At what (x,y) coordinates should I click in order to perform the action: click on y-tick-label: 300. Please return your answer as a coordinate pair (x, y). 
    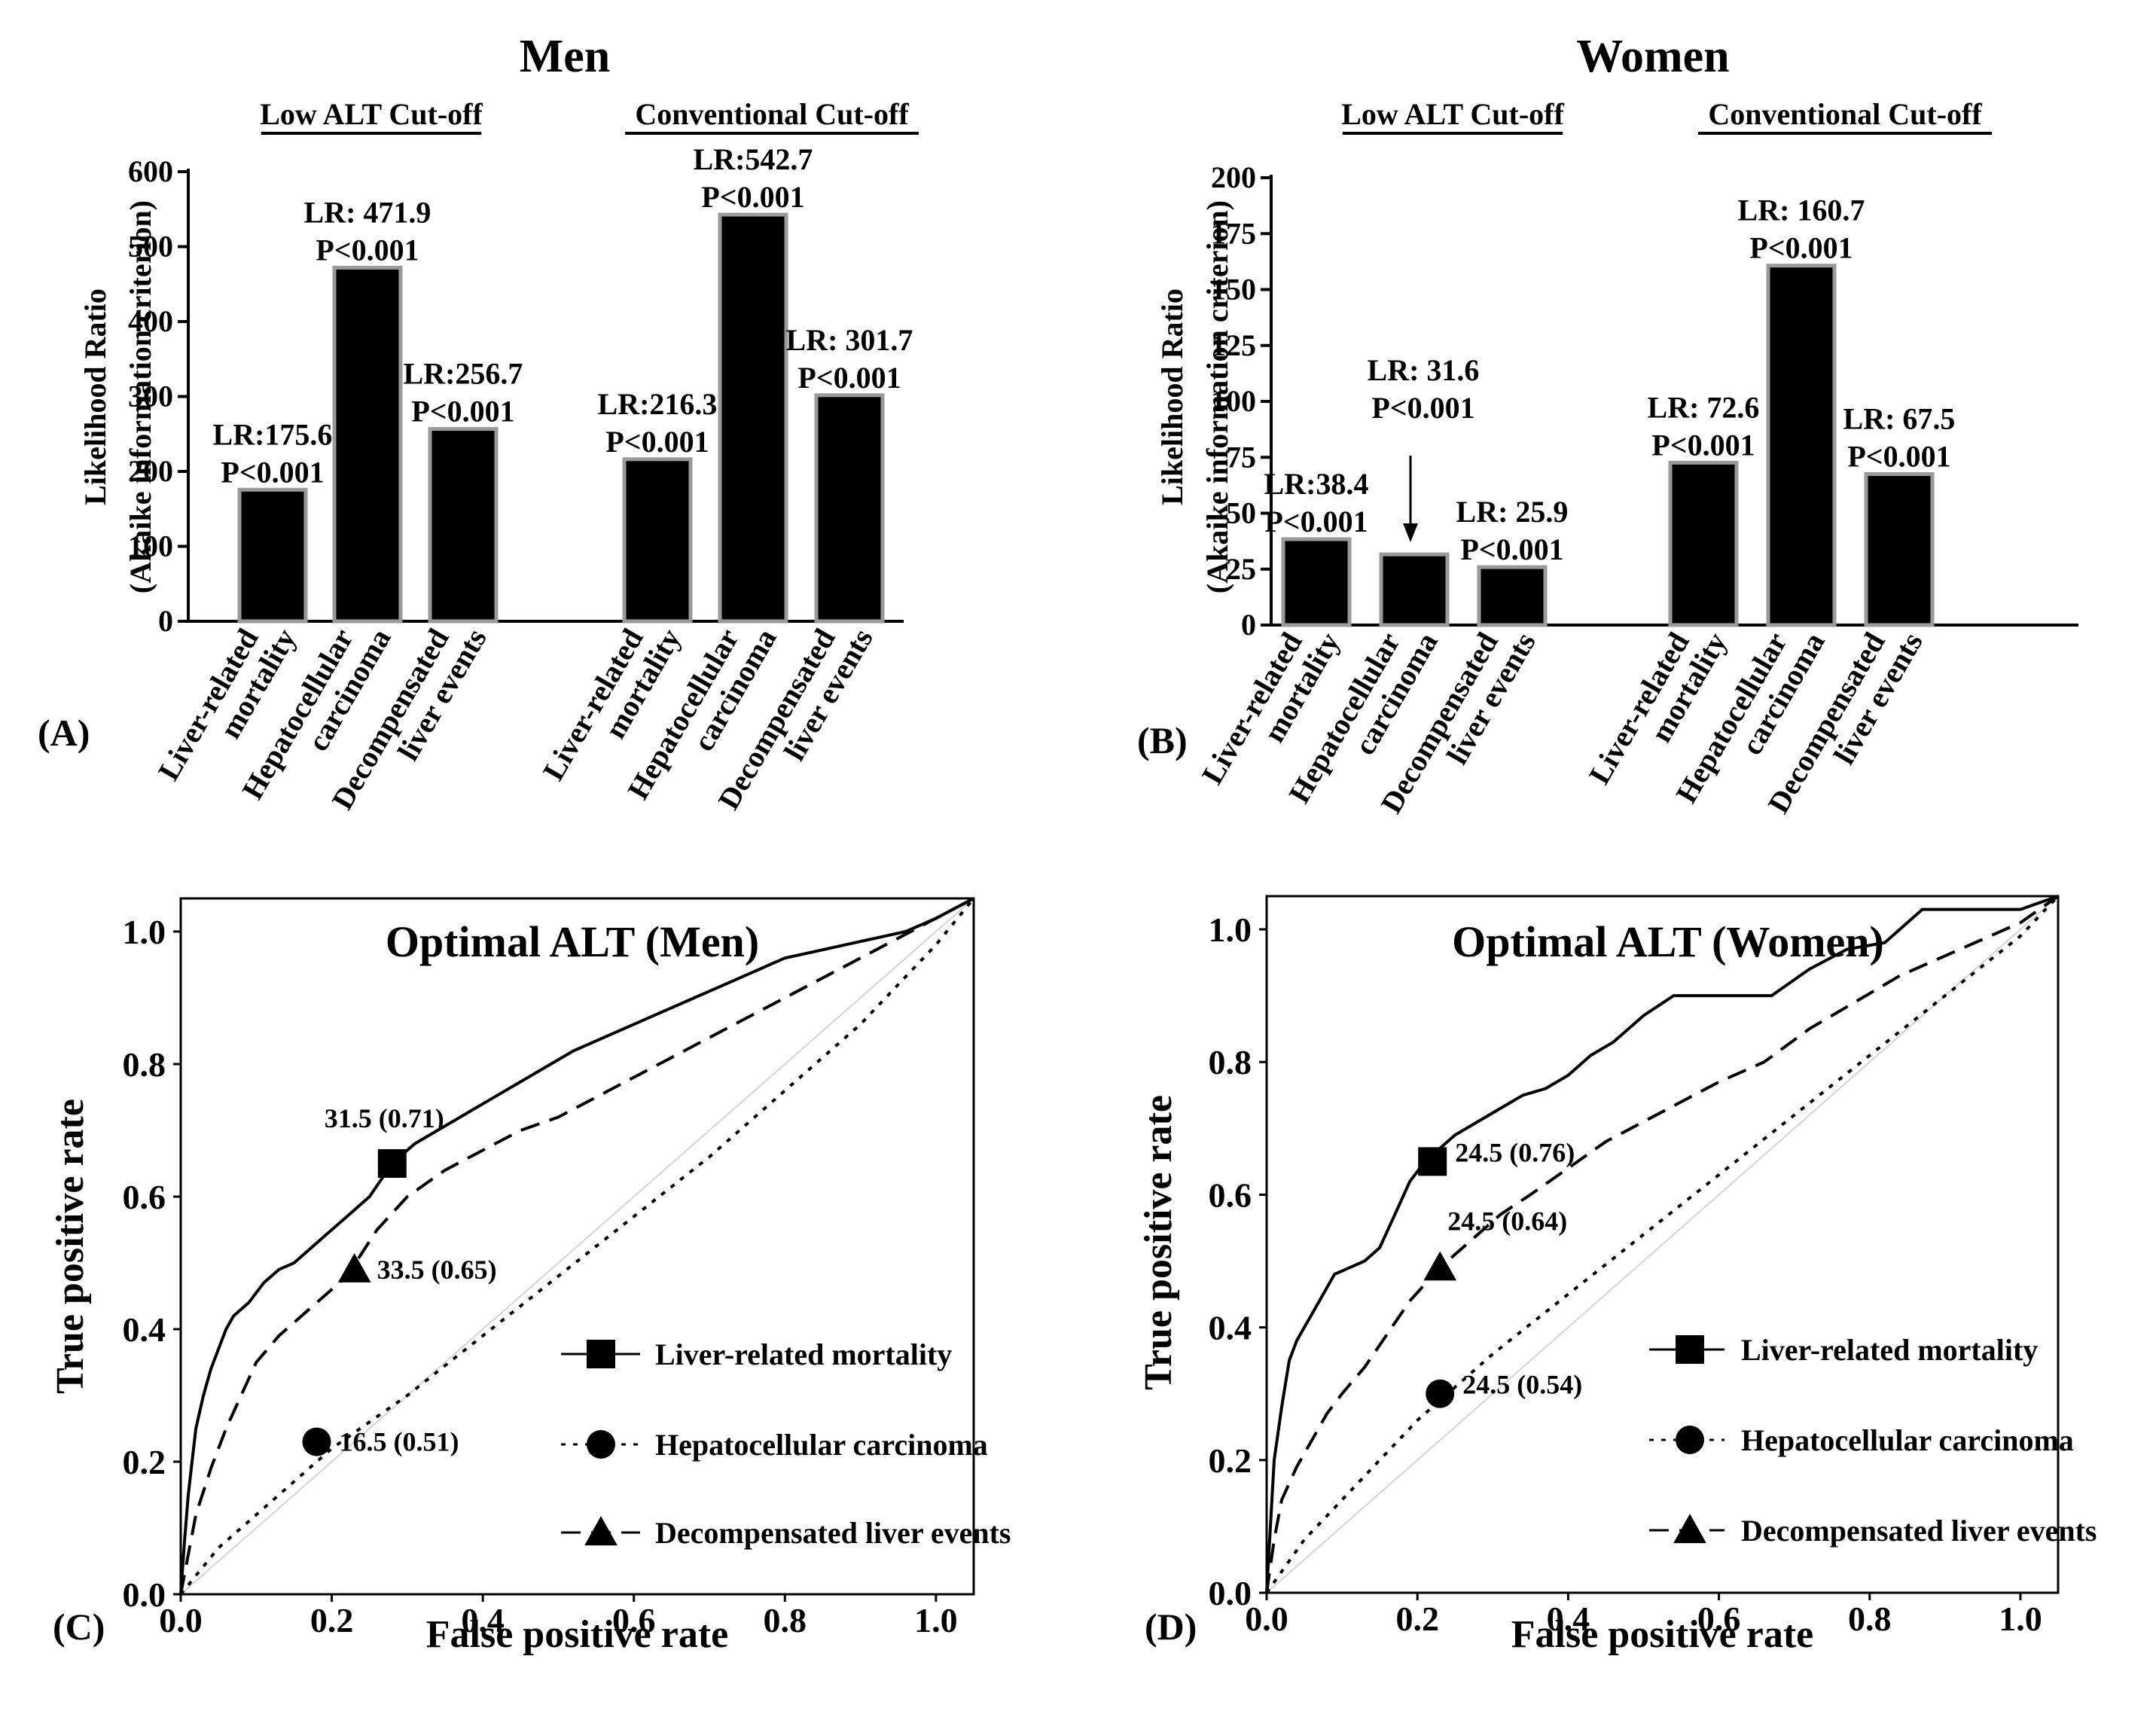
    Looking at the image, I should click on (150, 396).